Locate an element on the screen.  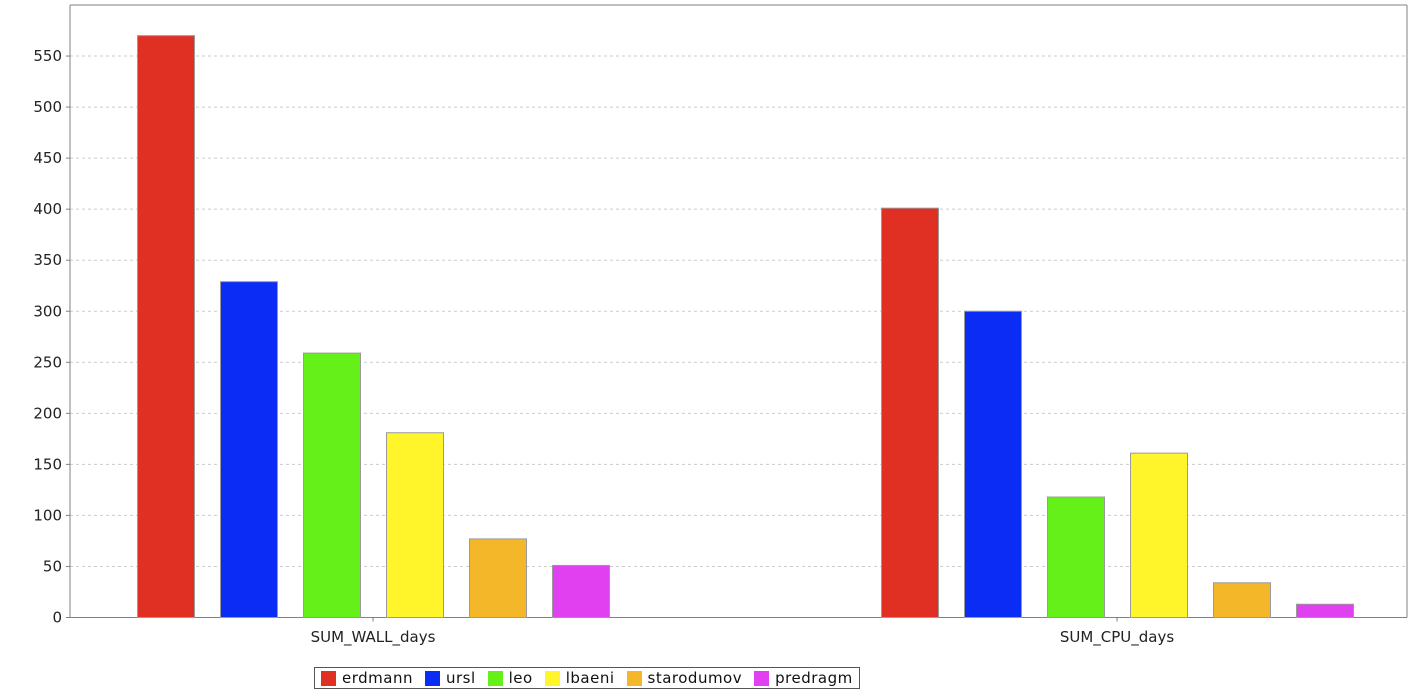
bar-predragm-SUM_CPU_days is located at coordinates (1325, 611).